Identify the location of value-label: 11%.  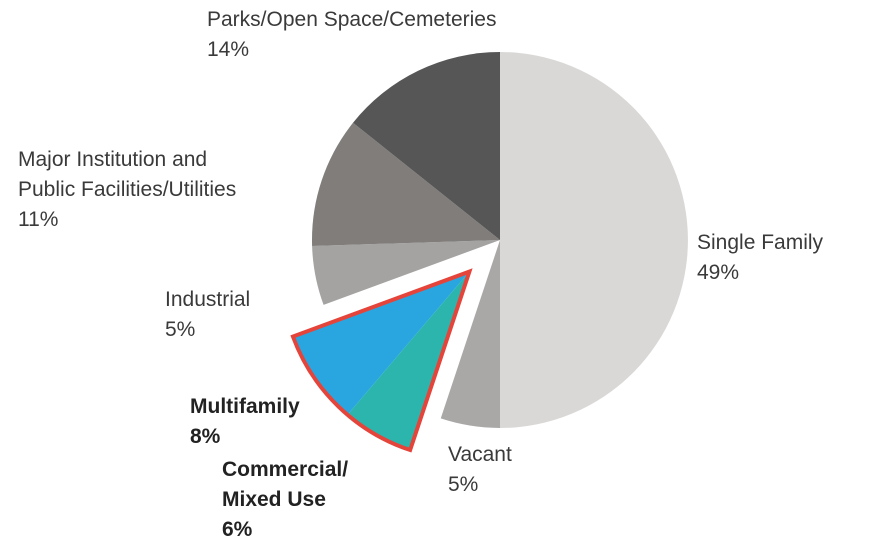
(38, 219).